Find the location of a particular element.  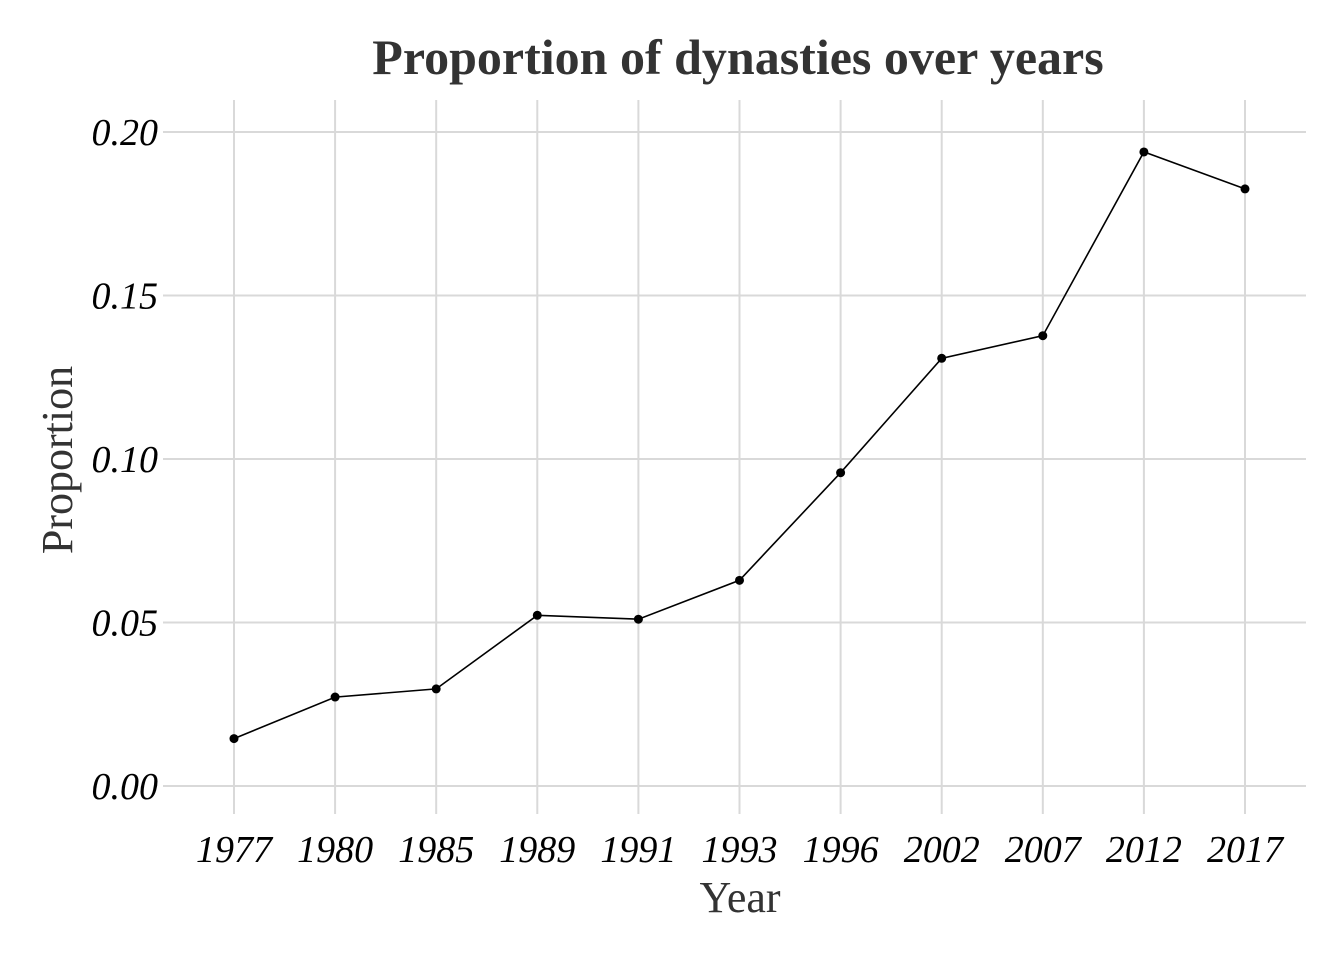

x-tick-label: 2012 is located at coordinates (1144, 850).